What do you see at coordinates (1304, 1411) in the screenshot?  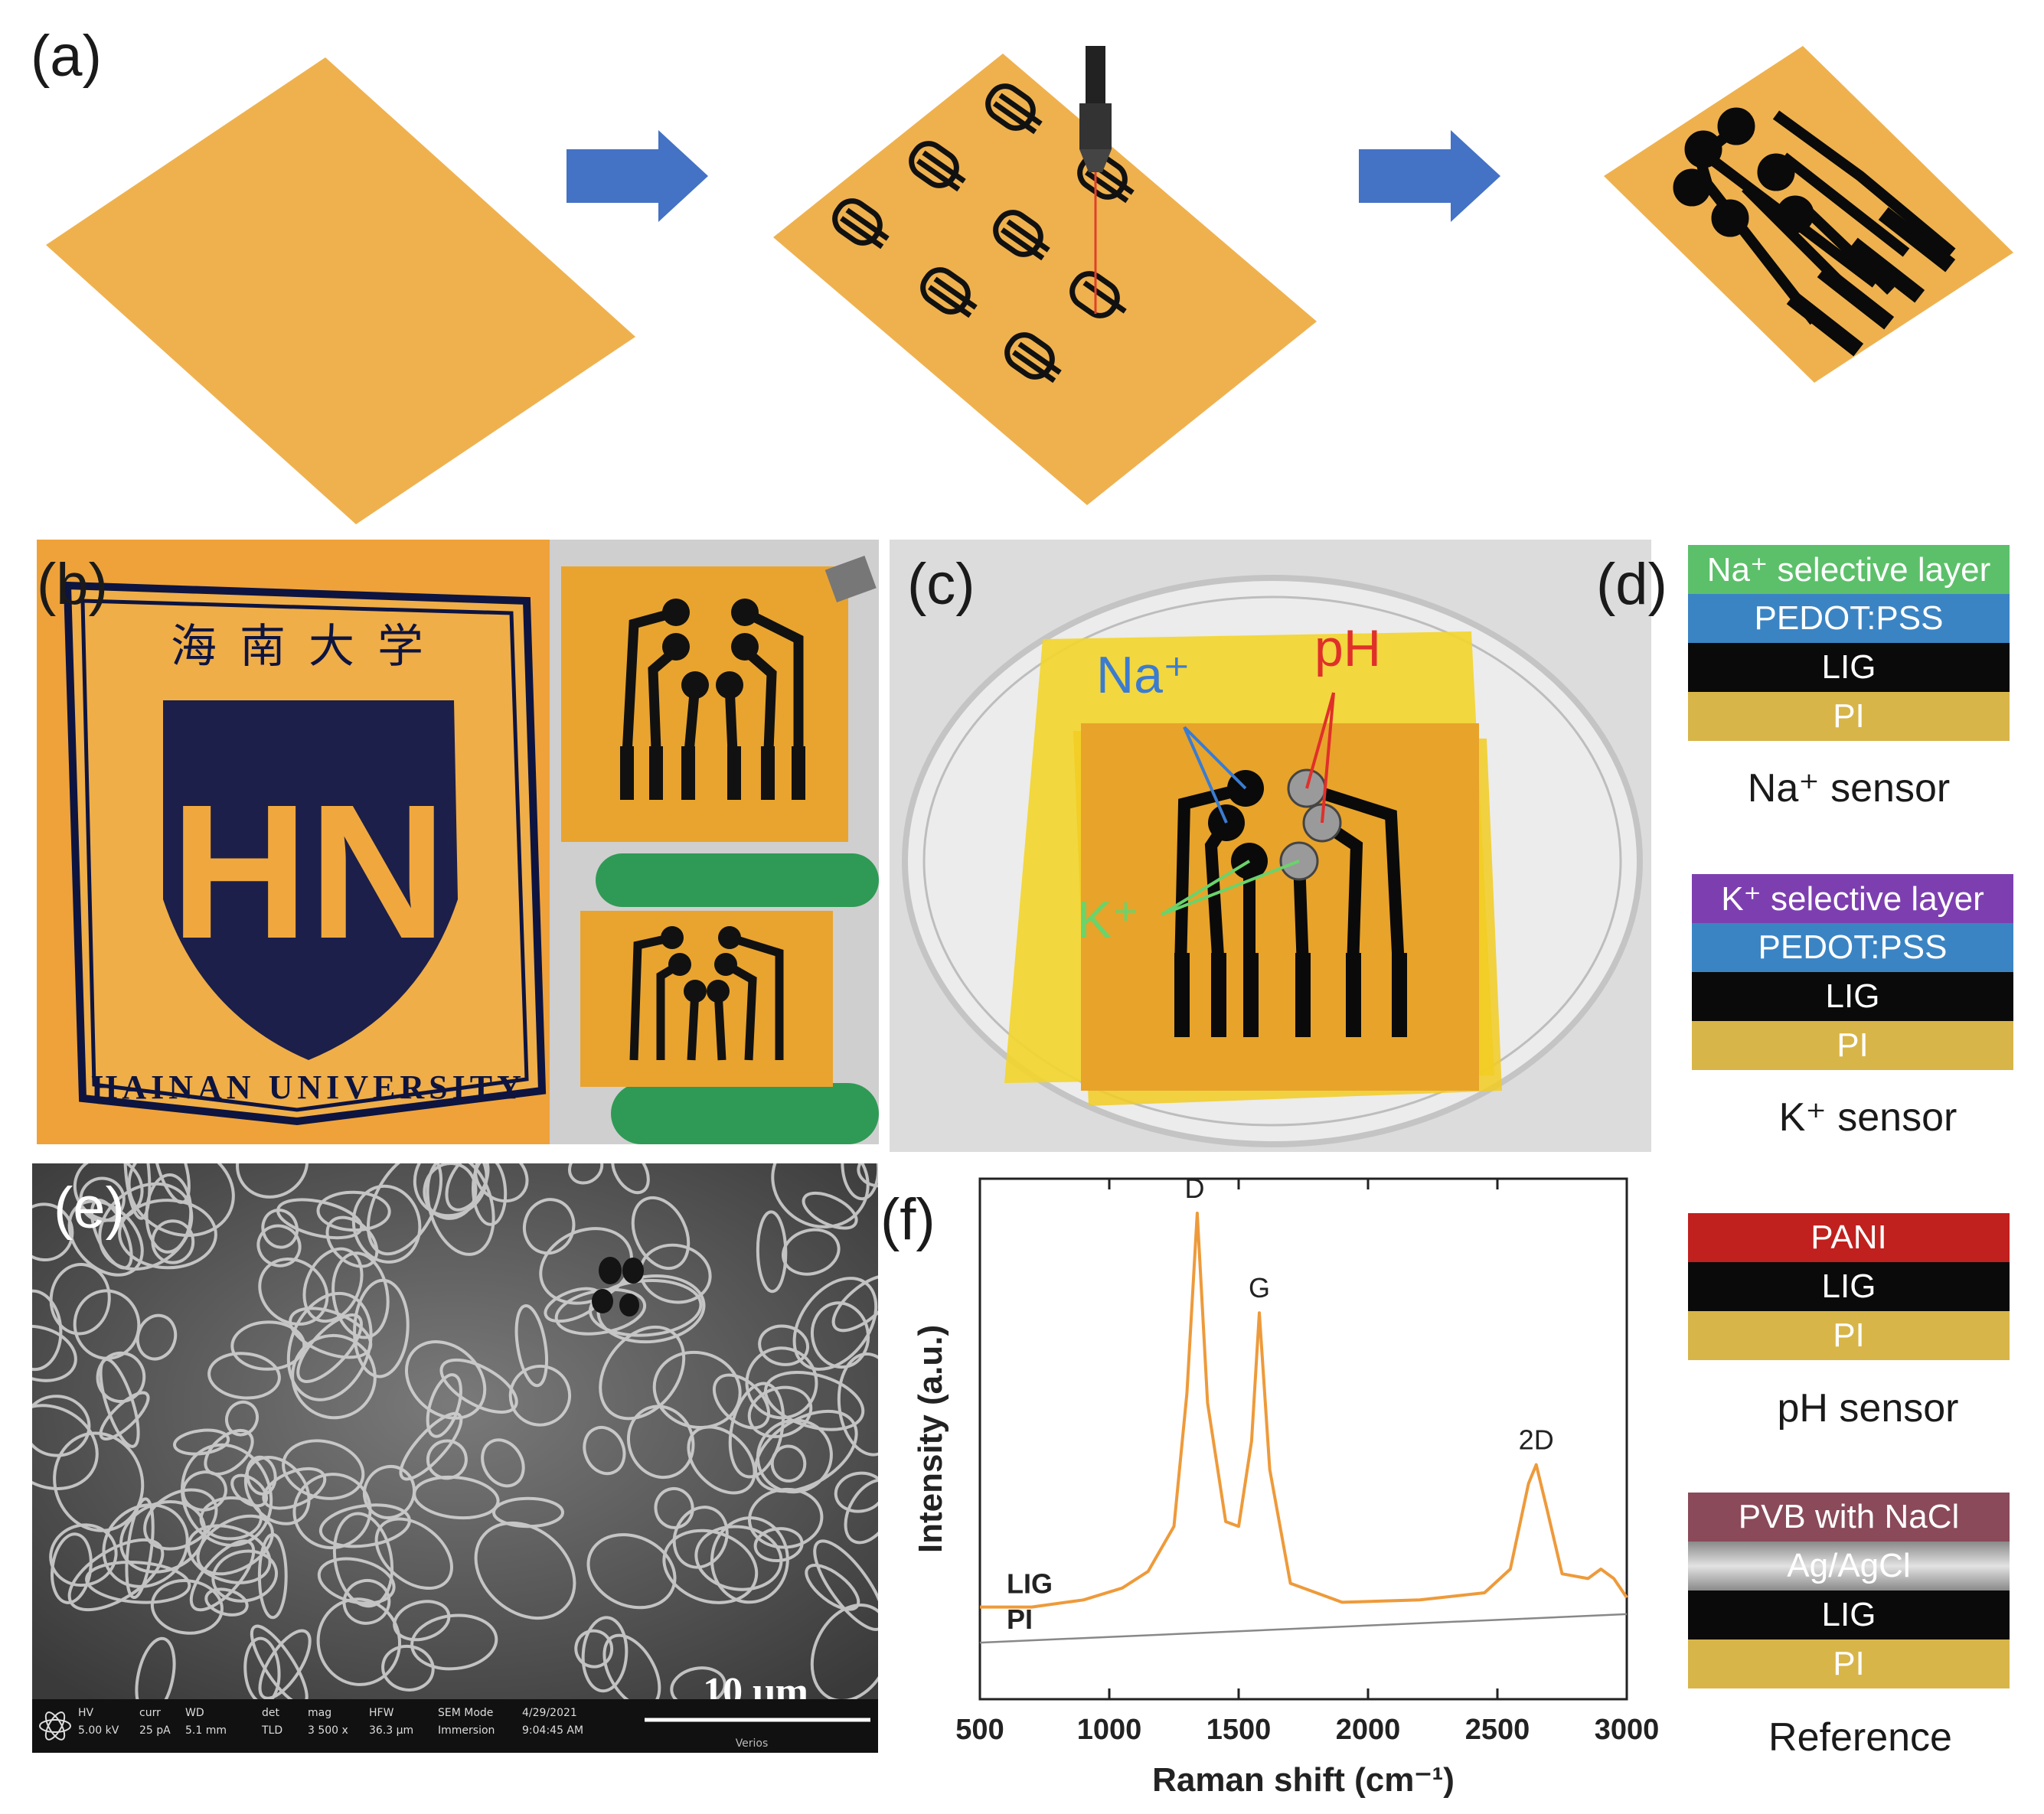 I see `series-line-lig` at bounding box center [1304, 1411].